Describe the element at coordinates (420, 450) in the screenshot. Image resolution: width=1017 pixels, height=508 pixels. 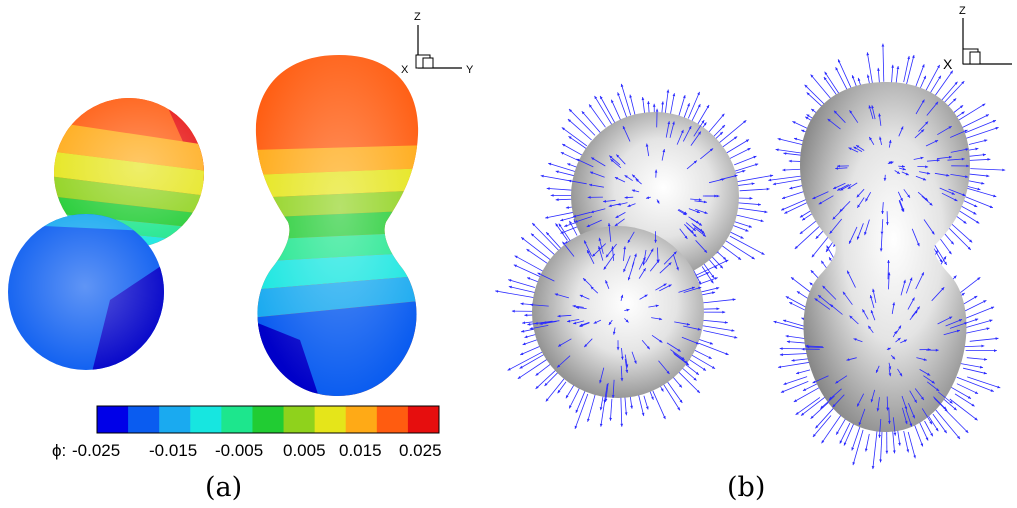
I see `colorbar-tick-label: 0.025` at that location.